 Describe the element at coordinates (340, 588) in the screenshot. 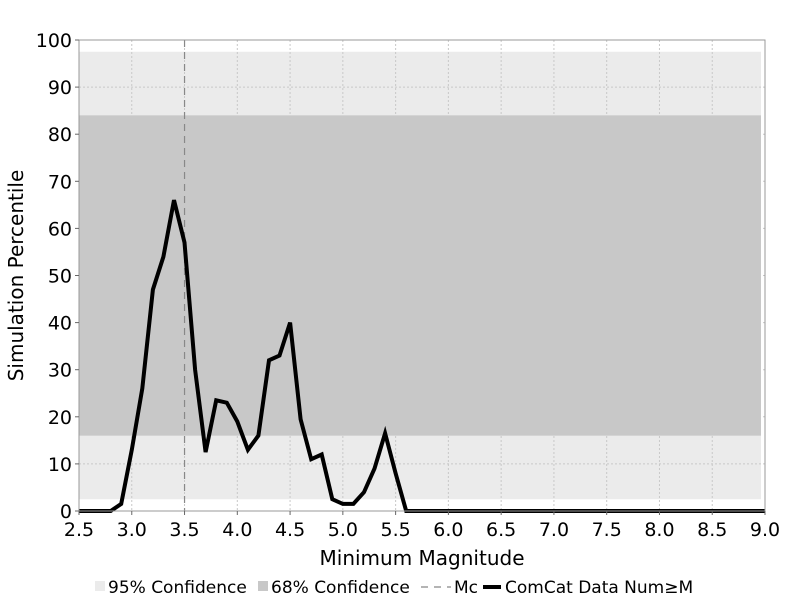

I see `legend-label: 68% Confidence` at that location.